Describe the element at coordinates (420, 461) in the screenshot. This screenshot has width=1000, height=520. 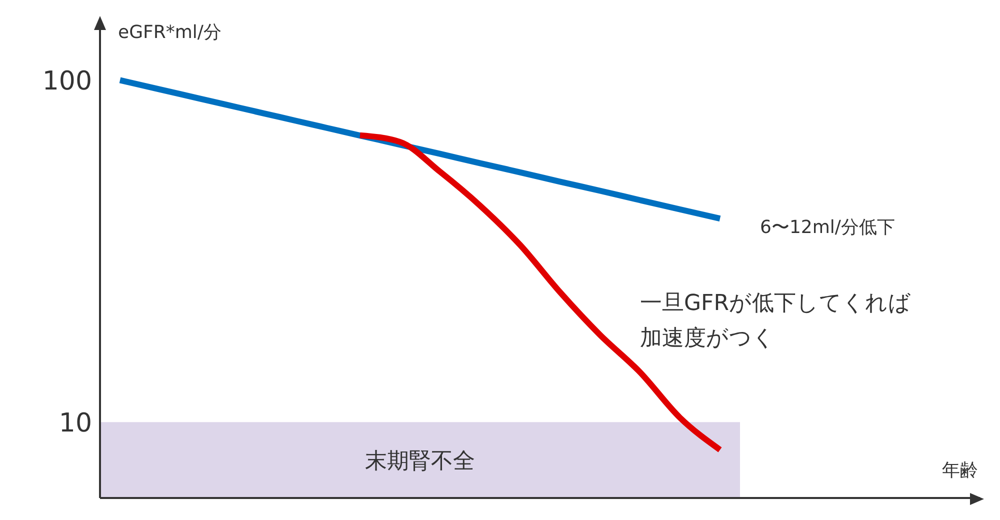
I see `band-label: 末期腎不全` at that location.